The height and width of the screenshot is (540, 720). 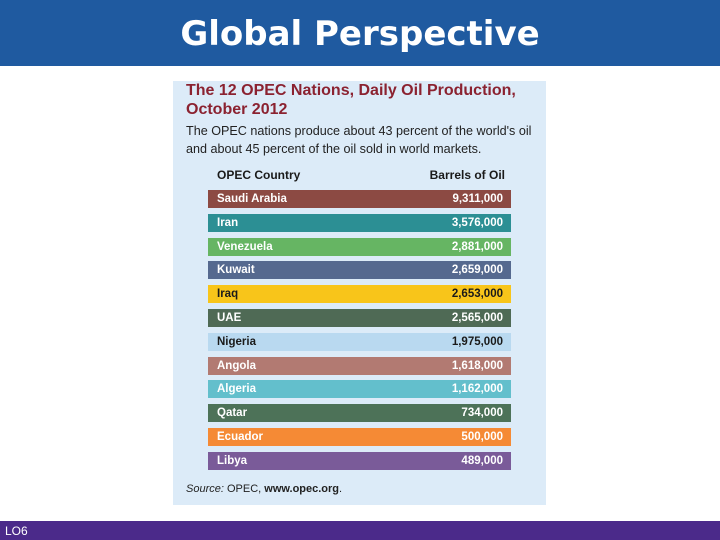 I want to click on barrels-value: 3,576,000, so click(x=477, y=222).